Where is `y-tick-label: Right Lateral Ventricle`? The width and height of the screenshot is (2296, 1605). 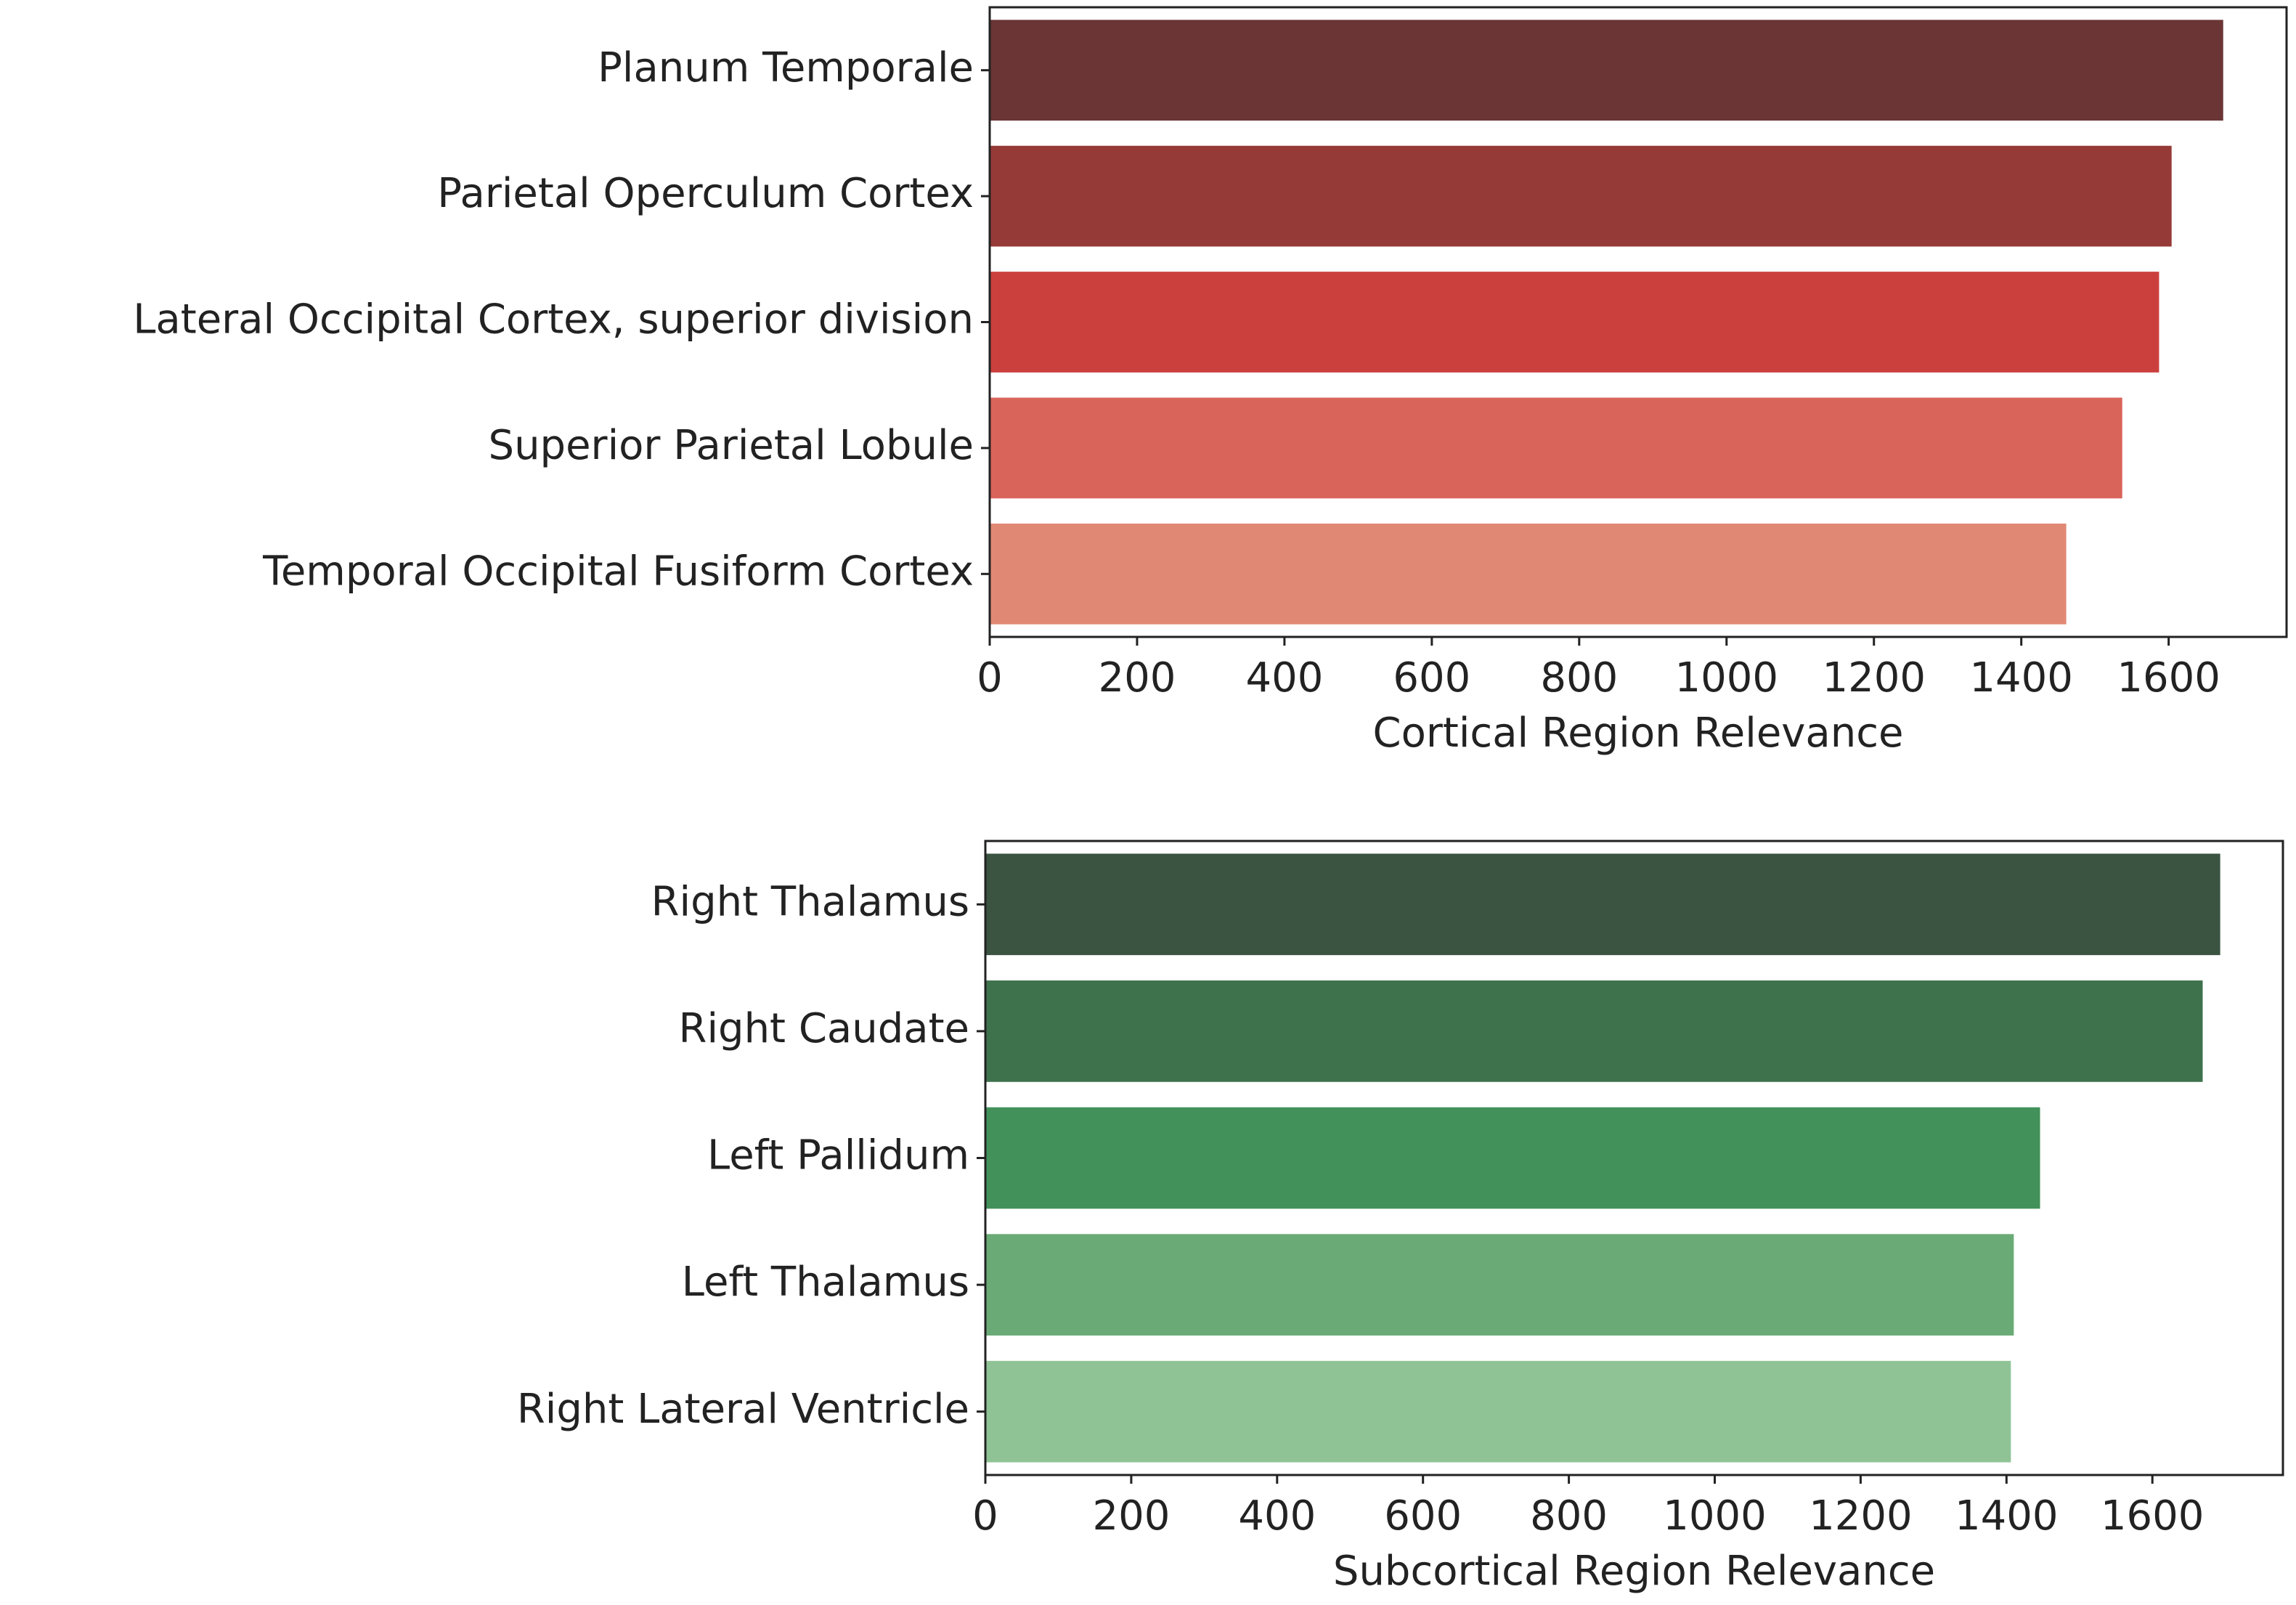
y-tick-label: Right Lateral Ventricle is located at coordinates (743, 1409).